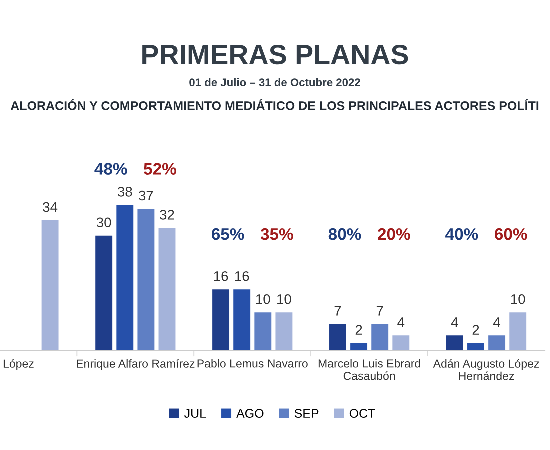 This screenshot has width=550, height=450. Describe the element at coordinates (250, 413) in the screenshot. I see `legend-label: AGO` at that location.